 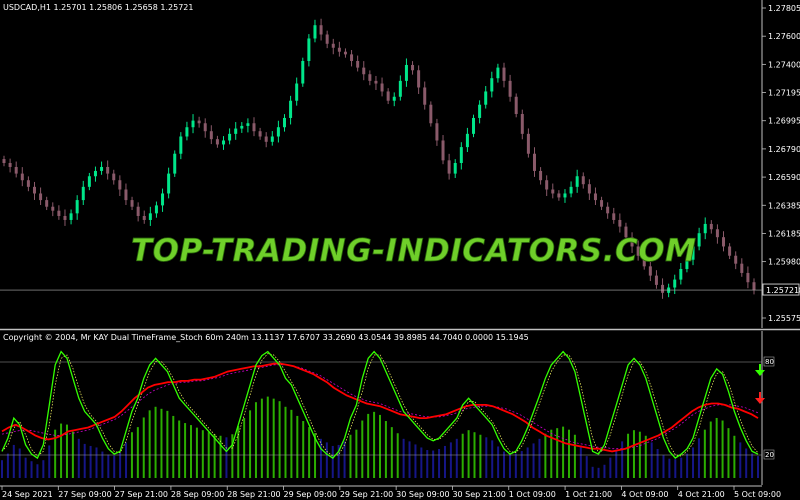 I want to click on time-tick-label: 1 Oct 09:00, so click(x=532, y=494).